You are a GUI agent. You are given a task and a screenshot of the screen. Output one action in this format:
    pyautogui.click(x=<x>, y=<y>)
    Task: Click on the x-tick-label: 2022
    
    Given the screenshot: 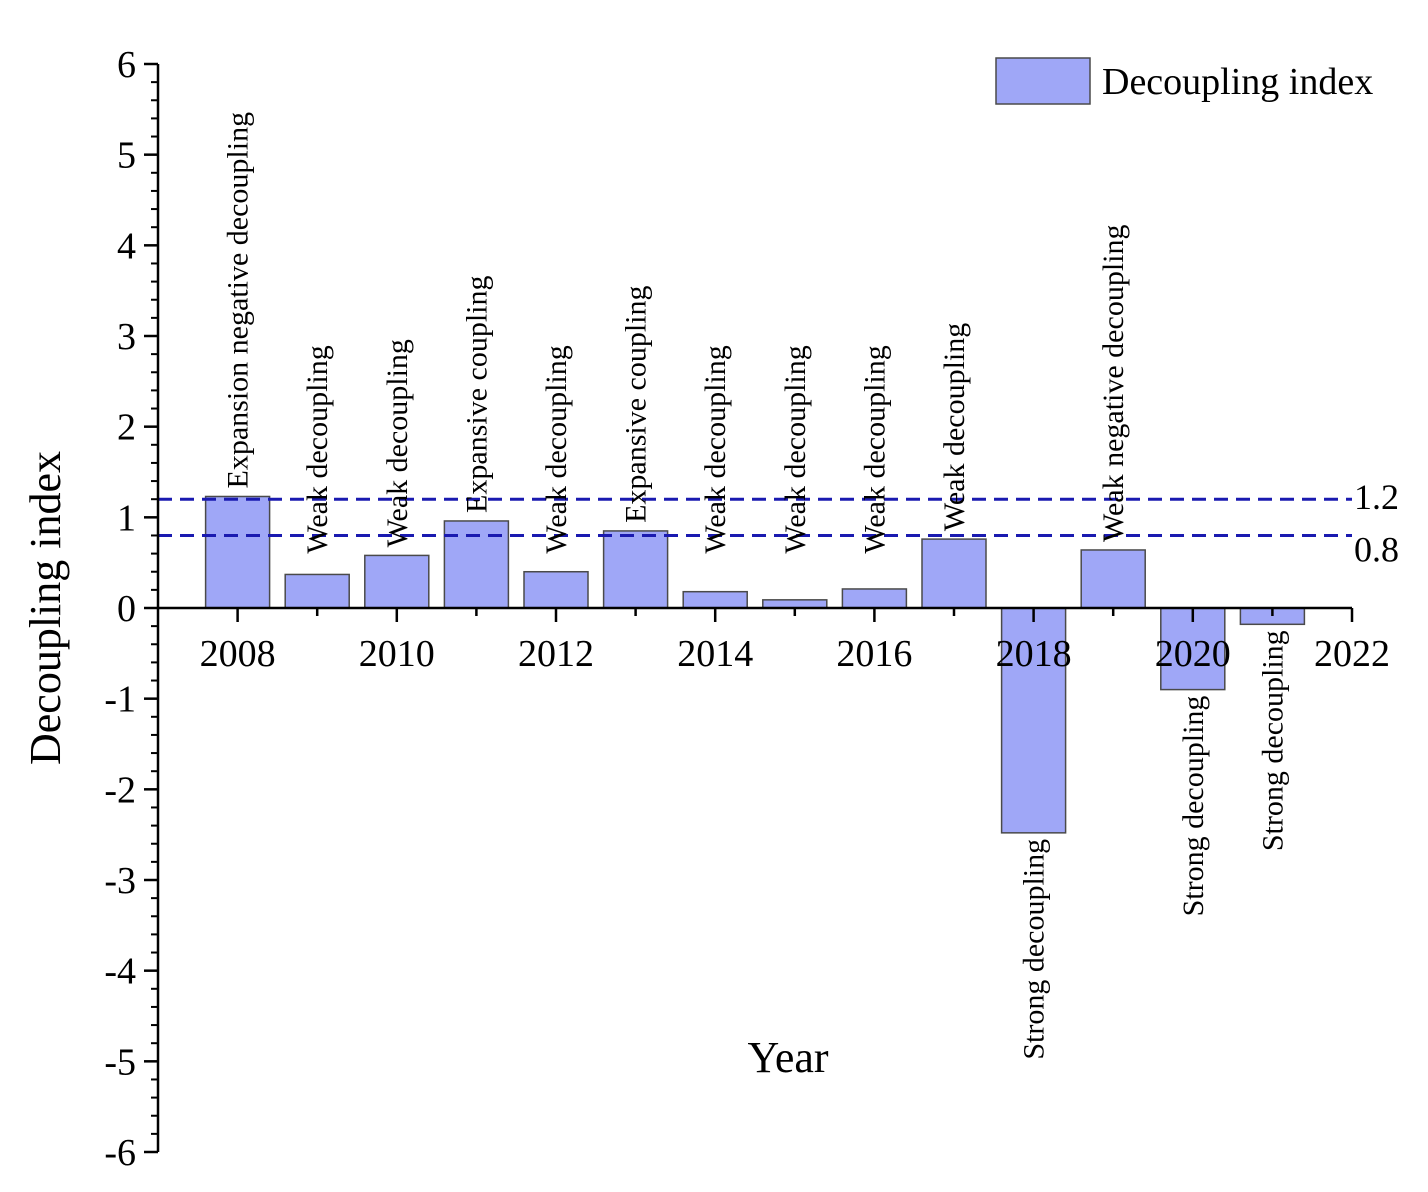 What is the action you would take?
    pyautogui.click(x=1352, y=654)
    